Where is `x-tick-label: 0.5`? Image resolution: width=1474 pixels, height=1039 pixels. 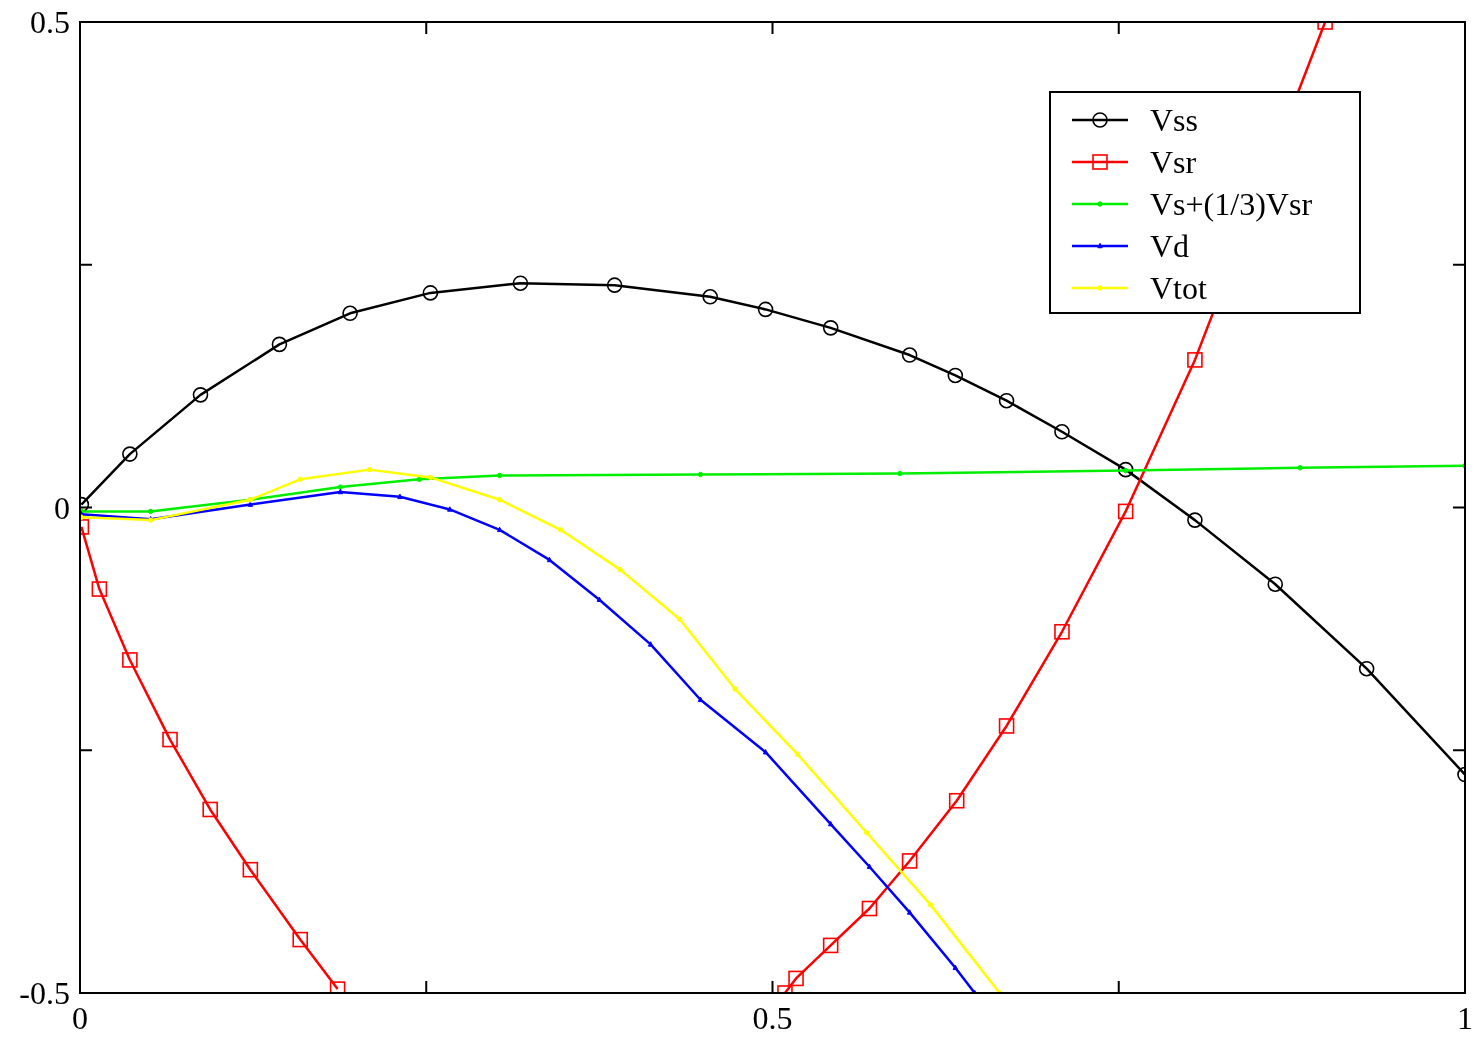 x-tick-label: 0.5 is located at coordinates (772, 1018).